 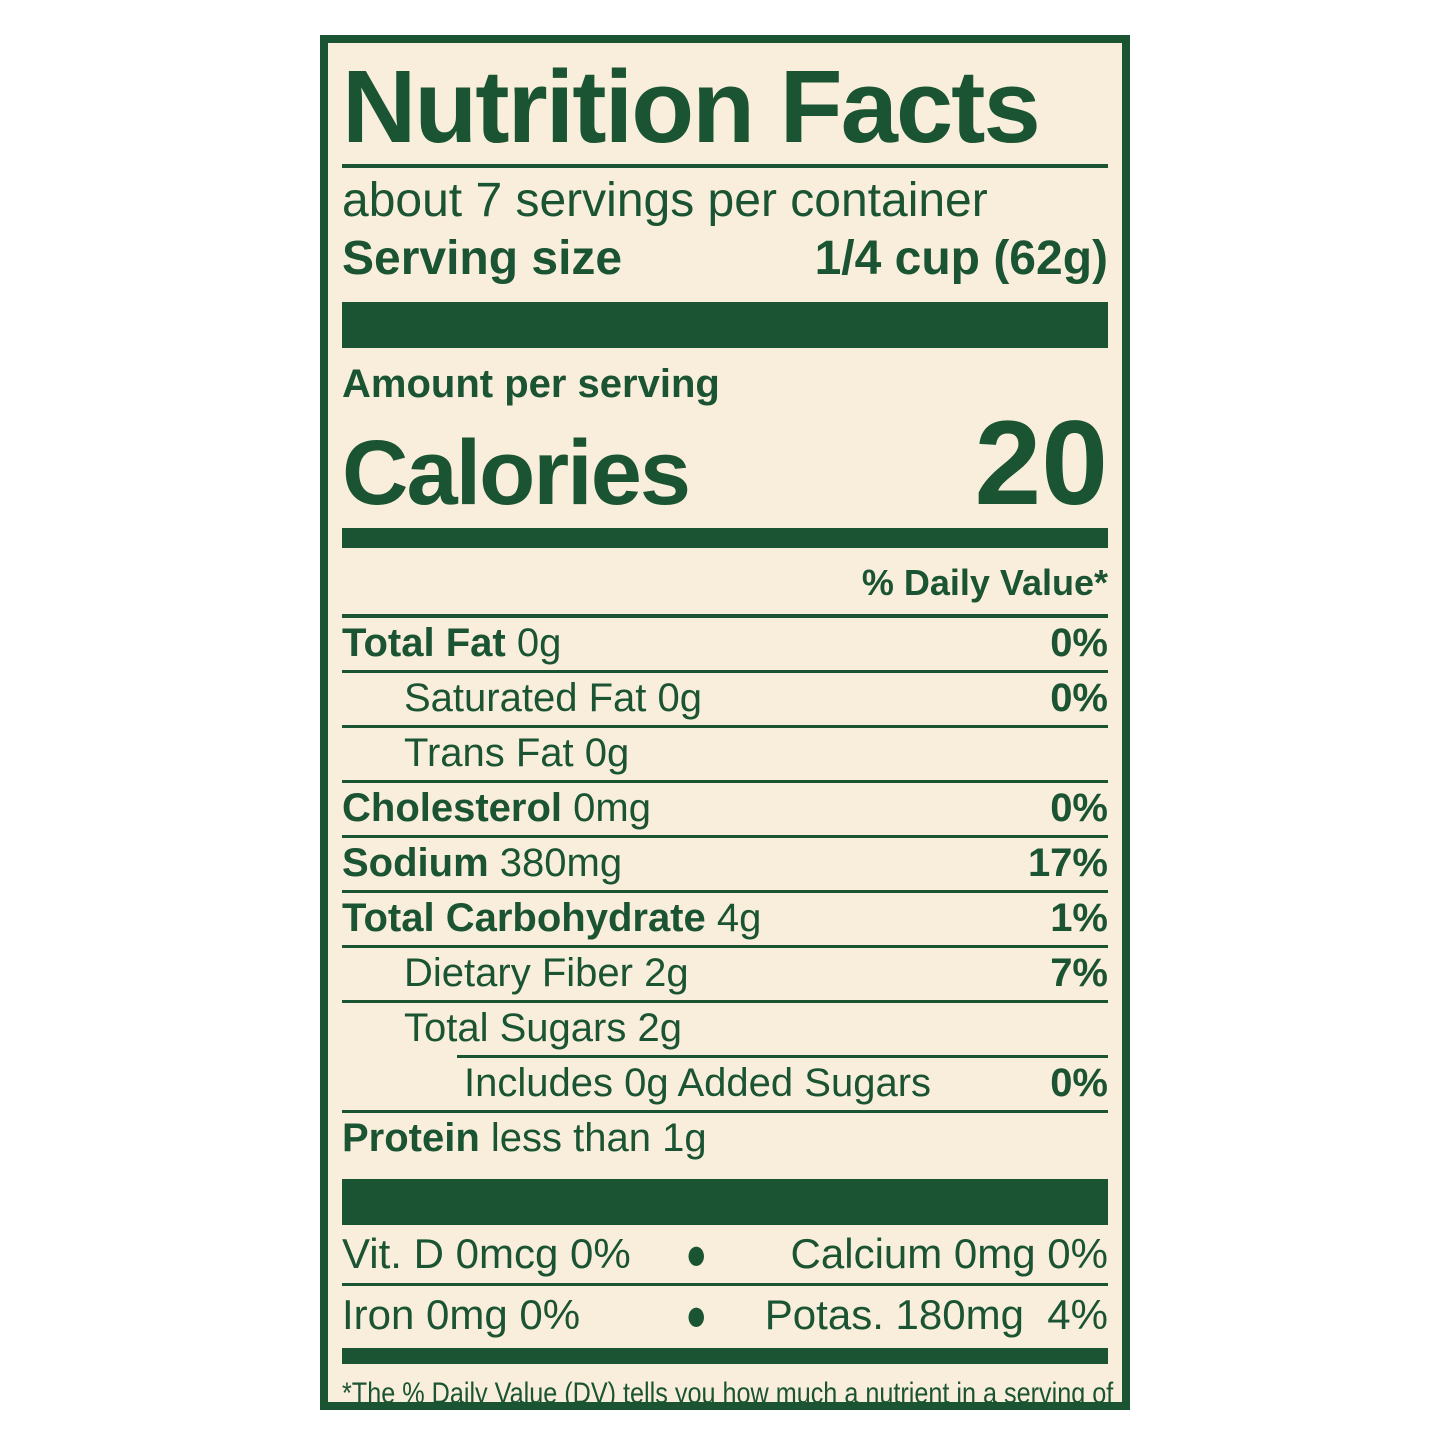 I want to click on nutrient-dv: 17%, so click(x=1067, y=863).